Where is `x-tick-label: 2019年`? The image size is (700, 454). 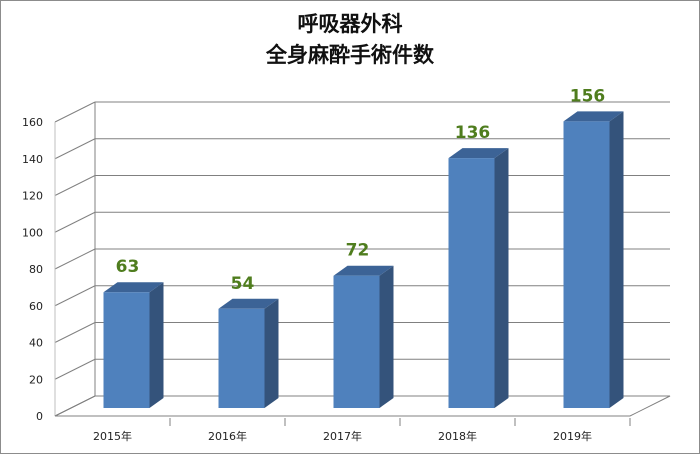
x-tick-label: 2019年 is located at coordinates (572, 436).